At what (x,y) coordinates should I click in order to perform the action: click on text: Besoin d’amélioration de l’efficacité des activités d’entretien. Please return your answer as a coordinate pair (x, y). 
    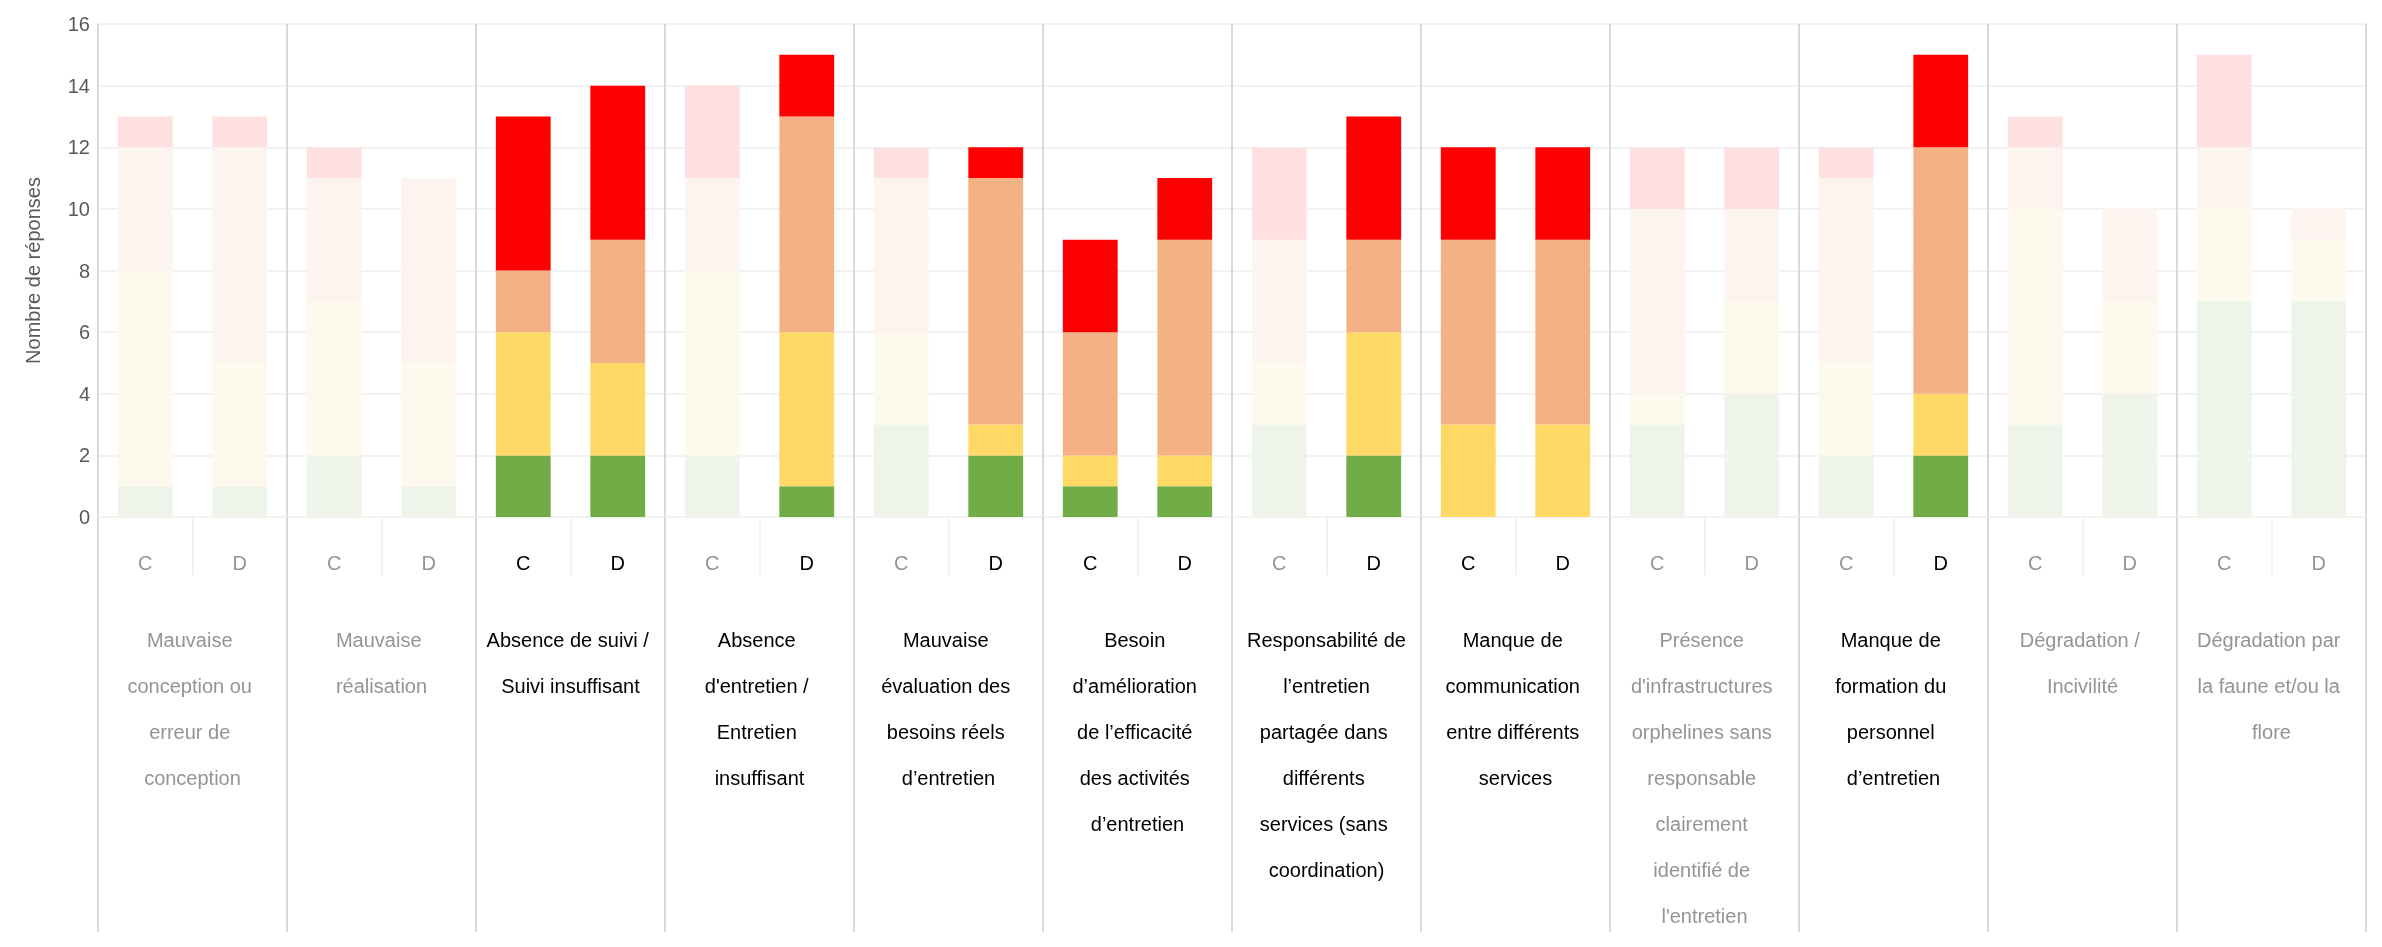
    Looking at the image, I should click on (1134, 732).